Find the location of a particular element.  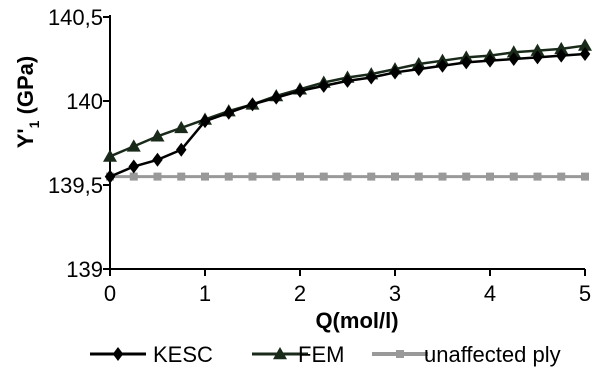

y-tick-label: 139 is located at coordinates (84, 269).